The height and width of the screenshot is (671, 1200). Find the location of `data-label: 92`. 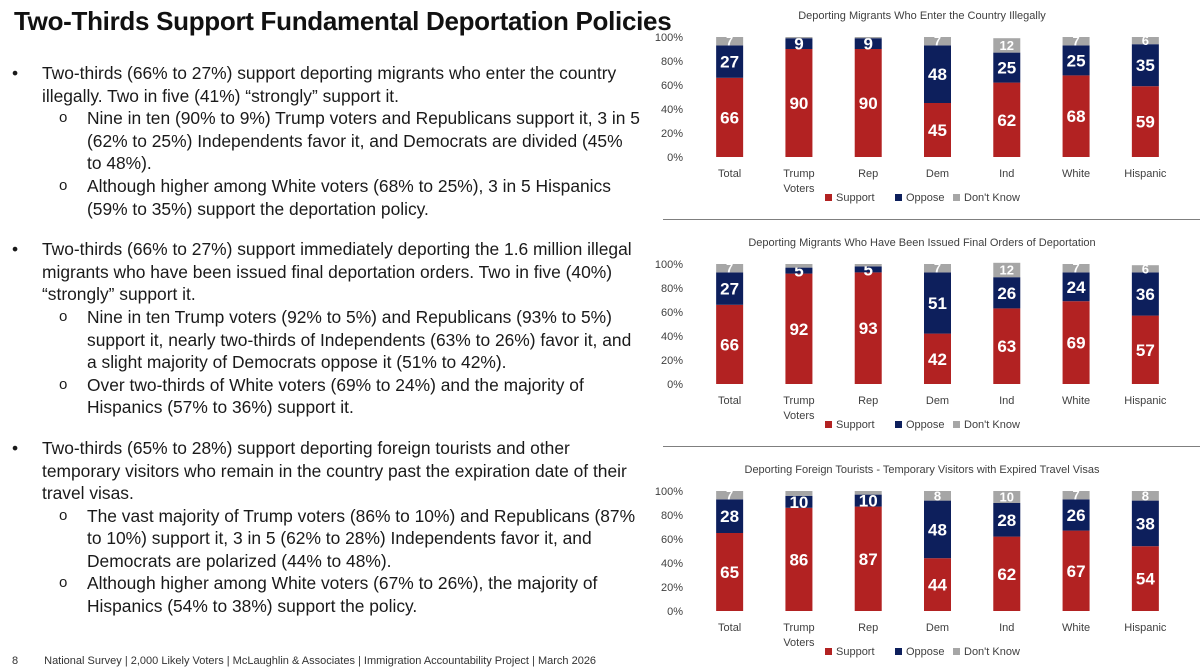

data-label: 92 is located at coordinates (798, 329).